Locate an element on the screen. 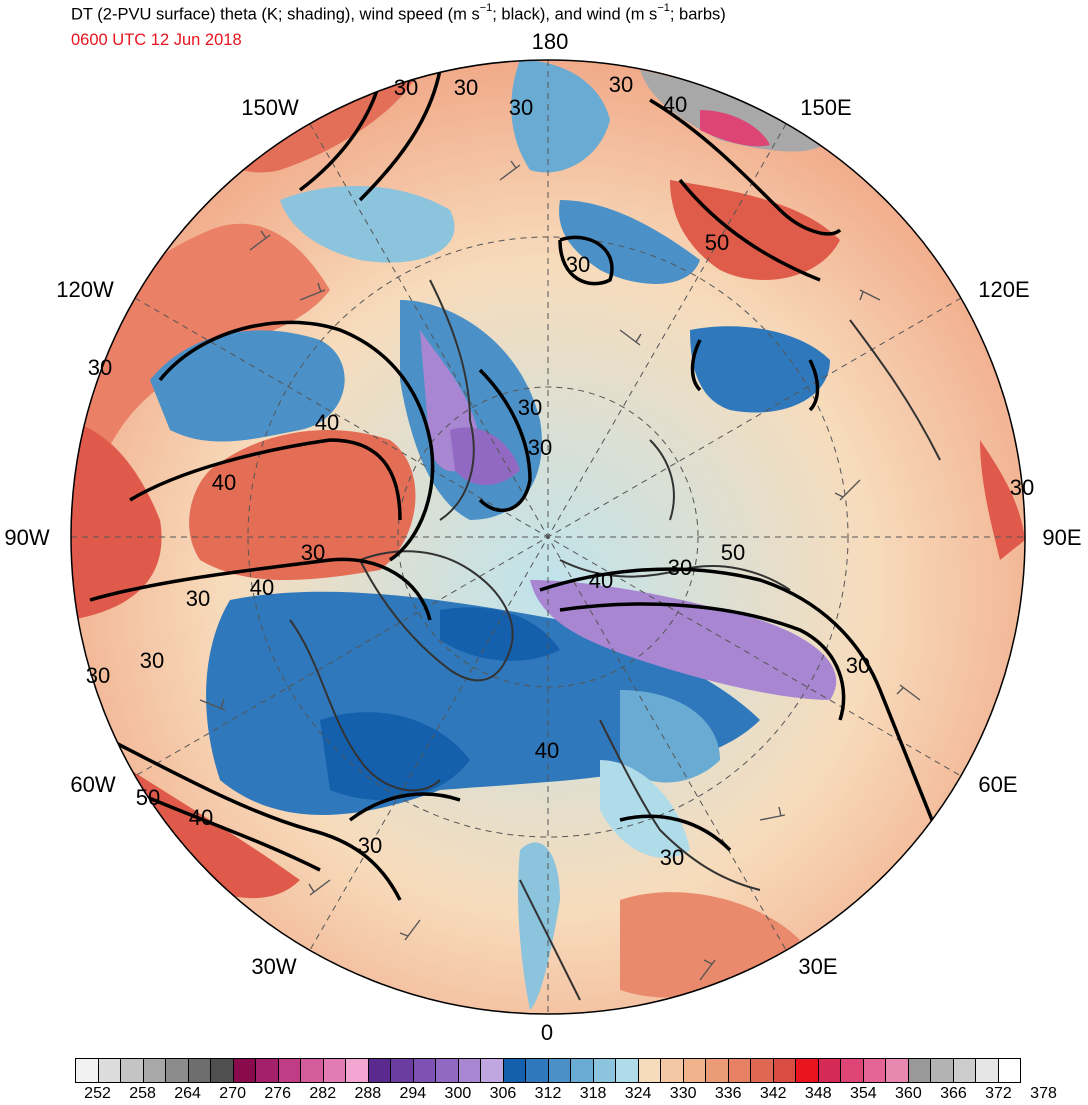 Image resolution: width=1088 pixels, height=1105 pixels. colorbar-tick-label: 336 is located at coordinates (728, 1093).